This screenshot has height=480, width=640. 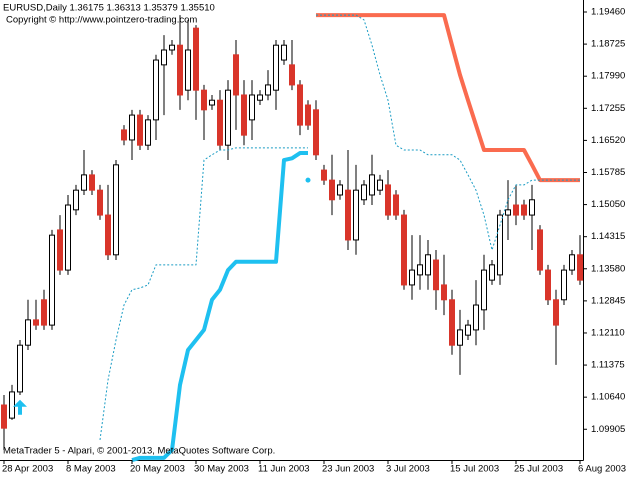 What do you see at coordinates (538, 469) in the screenshot?
I see `x-tick-label: 25 Jul 2003` at bounding box center [538, 469].